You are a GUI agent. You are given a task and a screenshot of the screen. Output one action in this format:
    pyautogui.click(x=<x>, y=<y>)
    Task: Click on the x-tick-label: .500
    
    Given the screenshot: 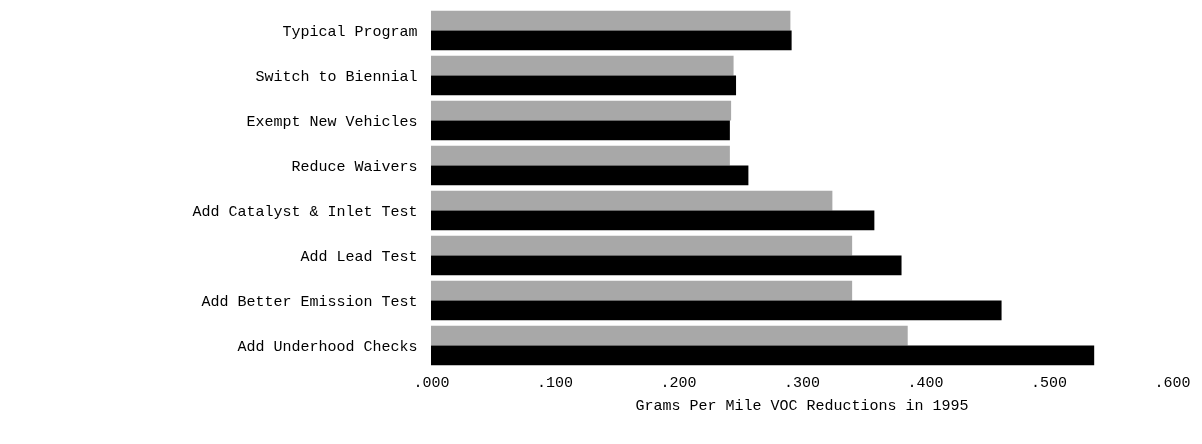 What is the action you would take?
    pyautogui.click(x=1049, y=383)
    